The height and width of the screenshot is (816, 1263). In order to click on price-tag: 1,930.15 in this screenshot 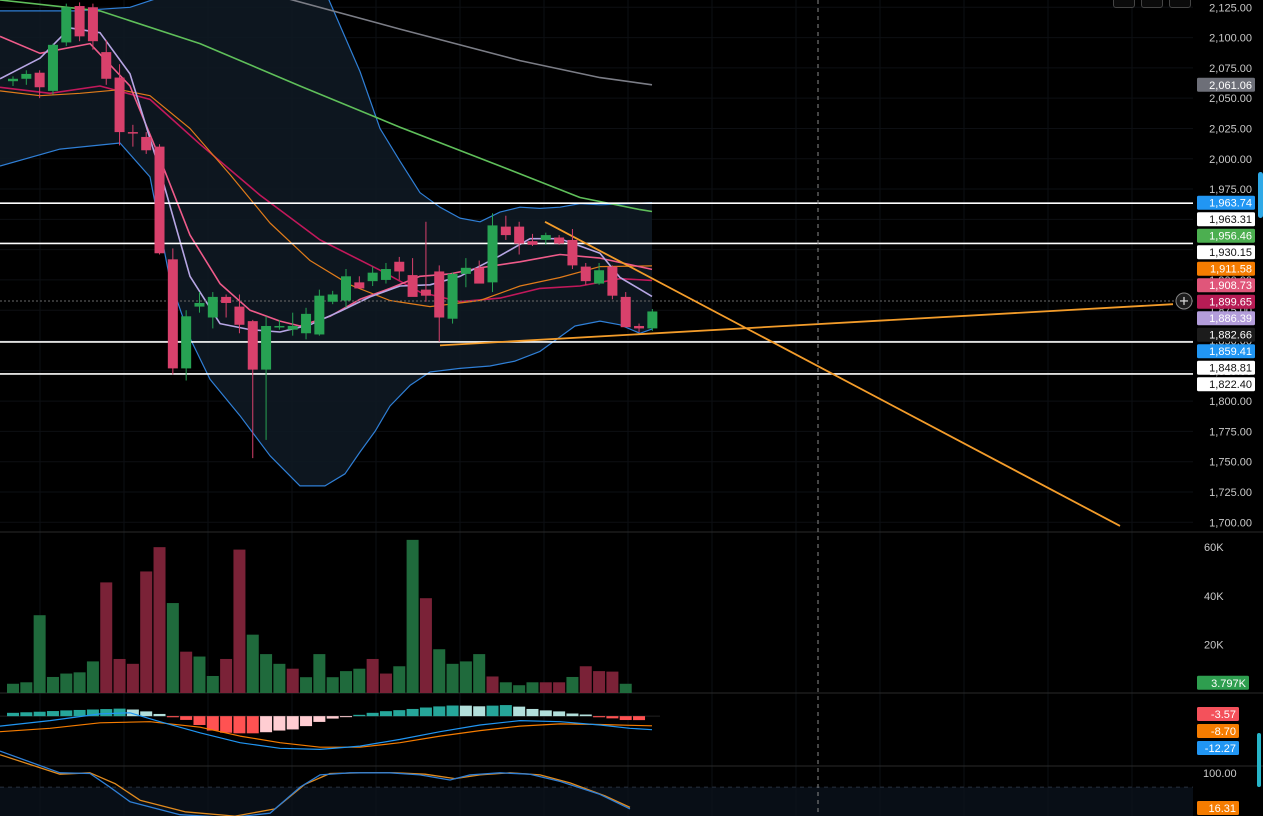, I will do `click(1226, 252)`.